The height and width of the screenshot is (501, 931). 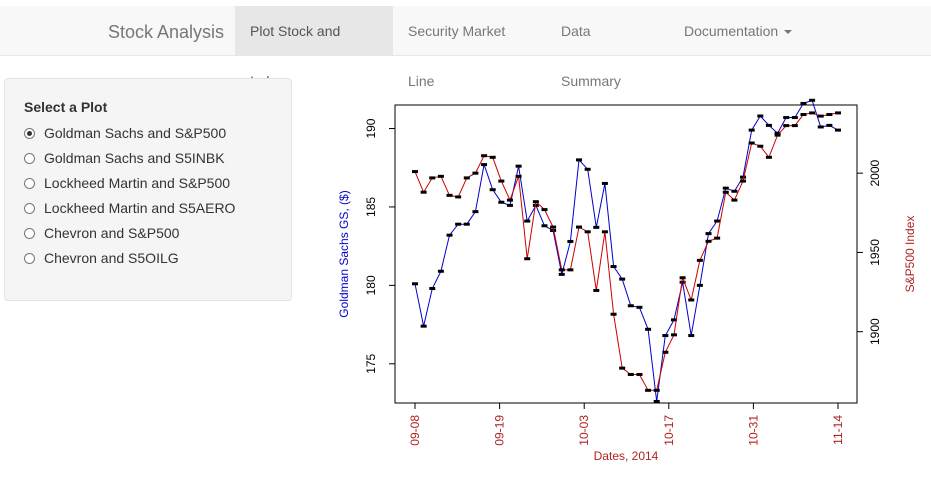 What do you see at coordinates (469, 47) in the screenshot?
I see `tab-security-market-line: Security Market Line` at bounding box center [469, 47].